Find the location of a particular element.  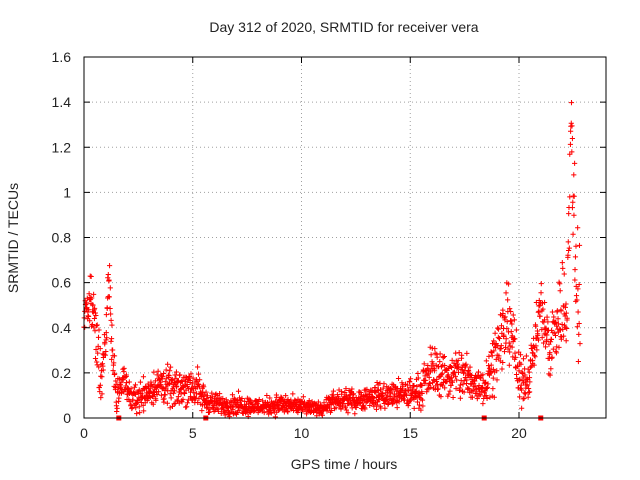

y-tick-label: 0.2 is located at coordinates (62, 373).